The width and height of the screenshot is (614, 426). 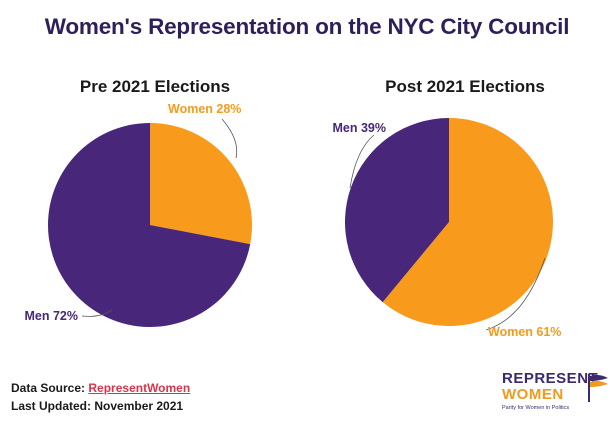 I want to click on pie-1-callout-women, so click(x=515, y=294).